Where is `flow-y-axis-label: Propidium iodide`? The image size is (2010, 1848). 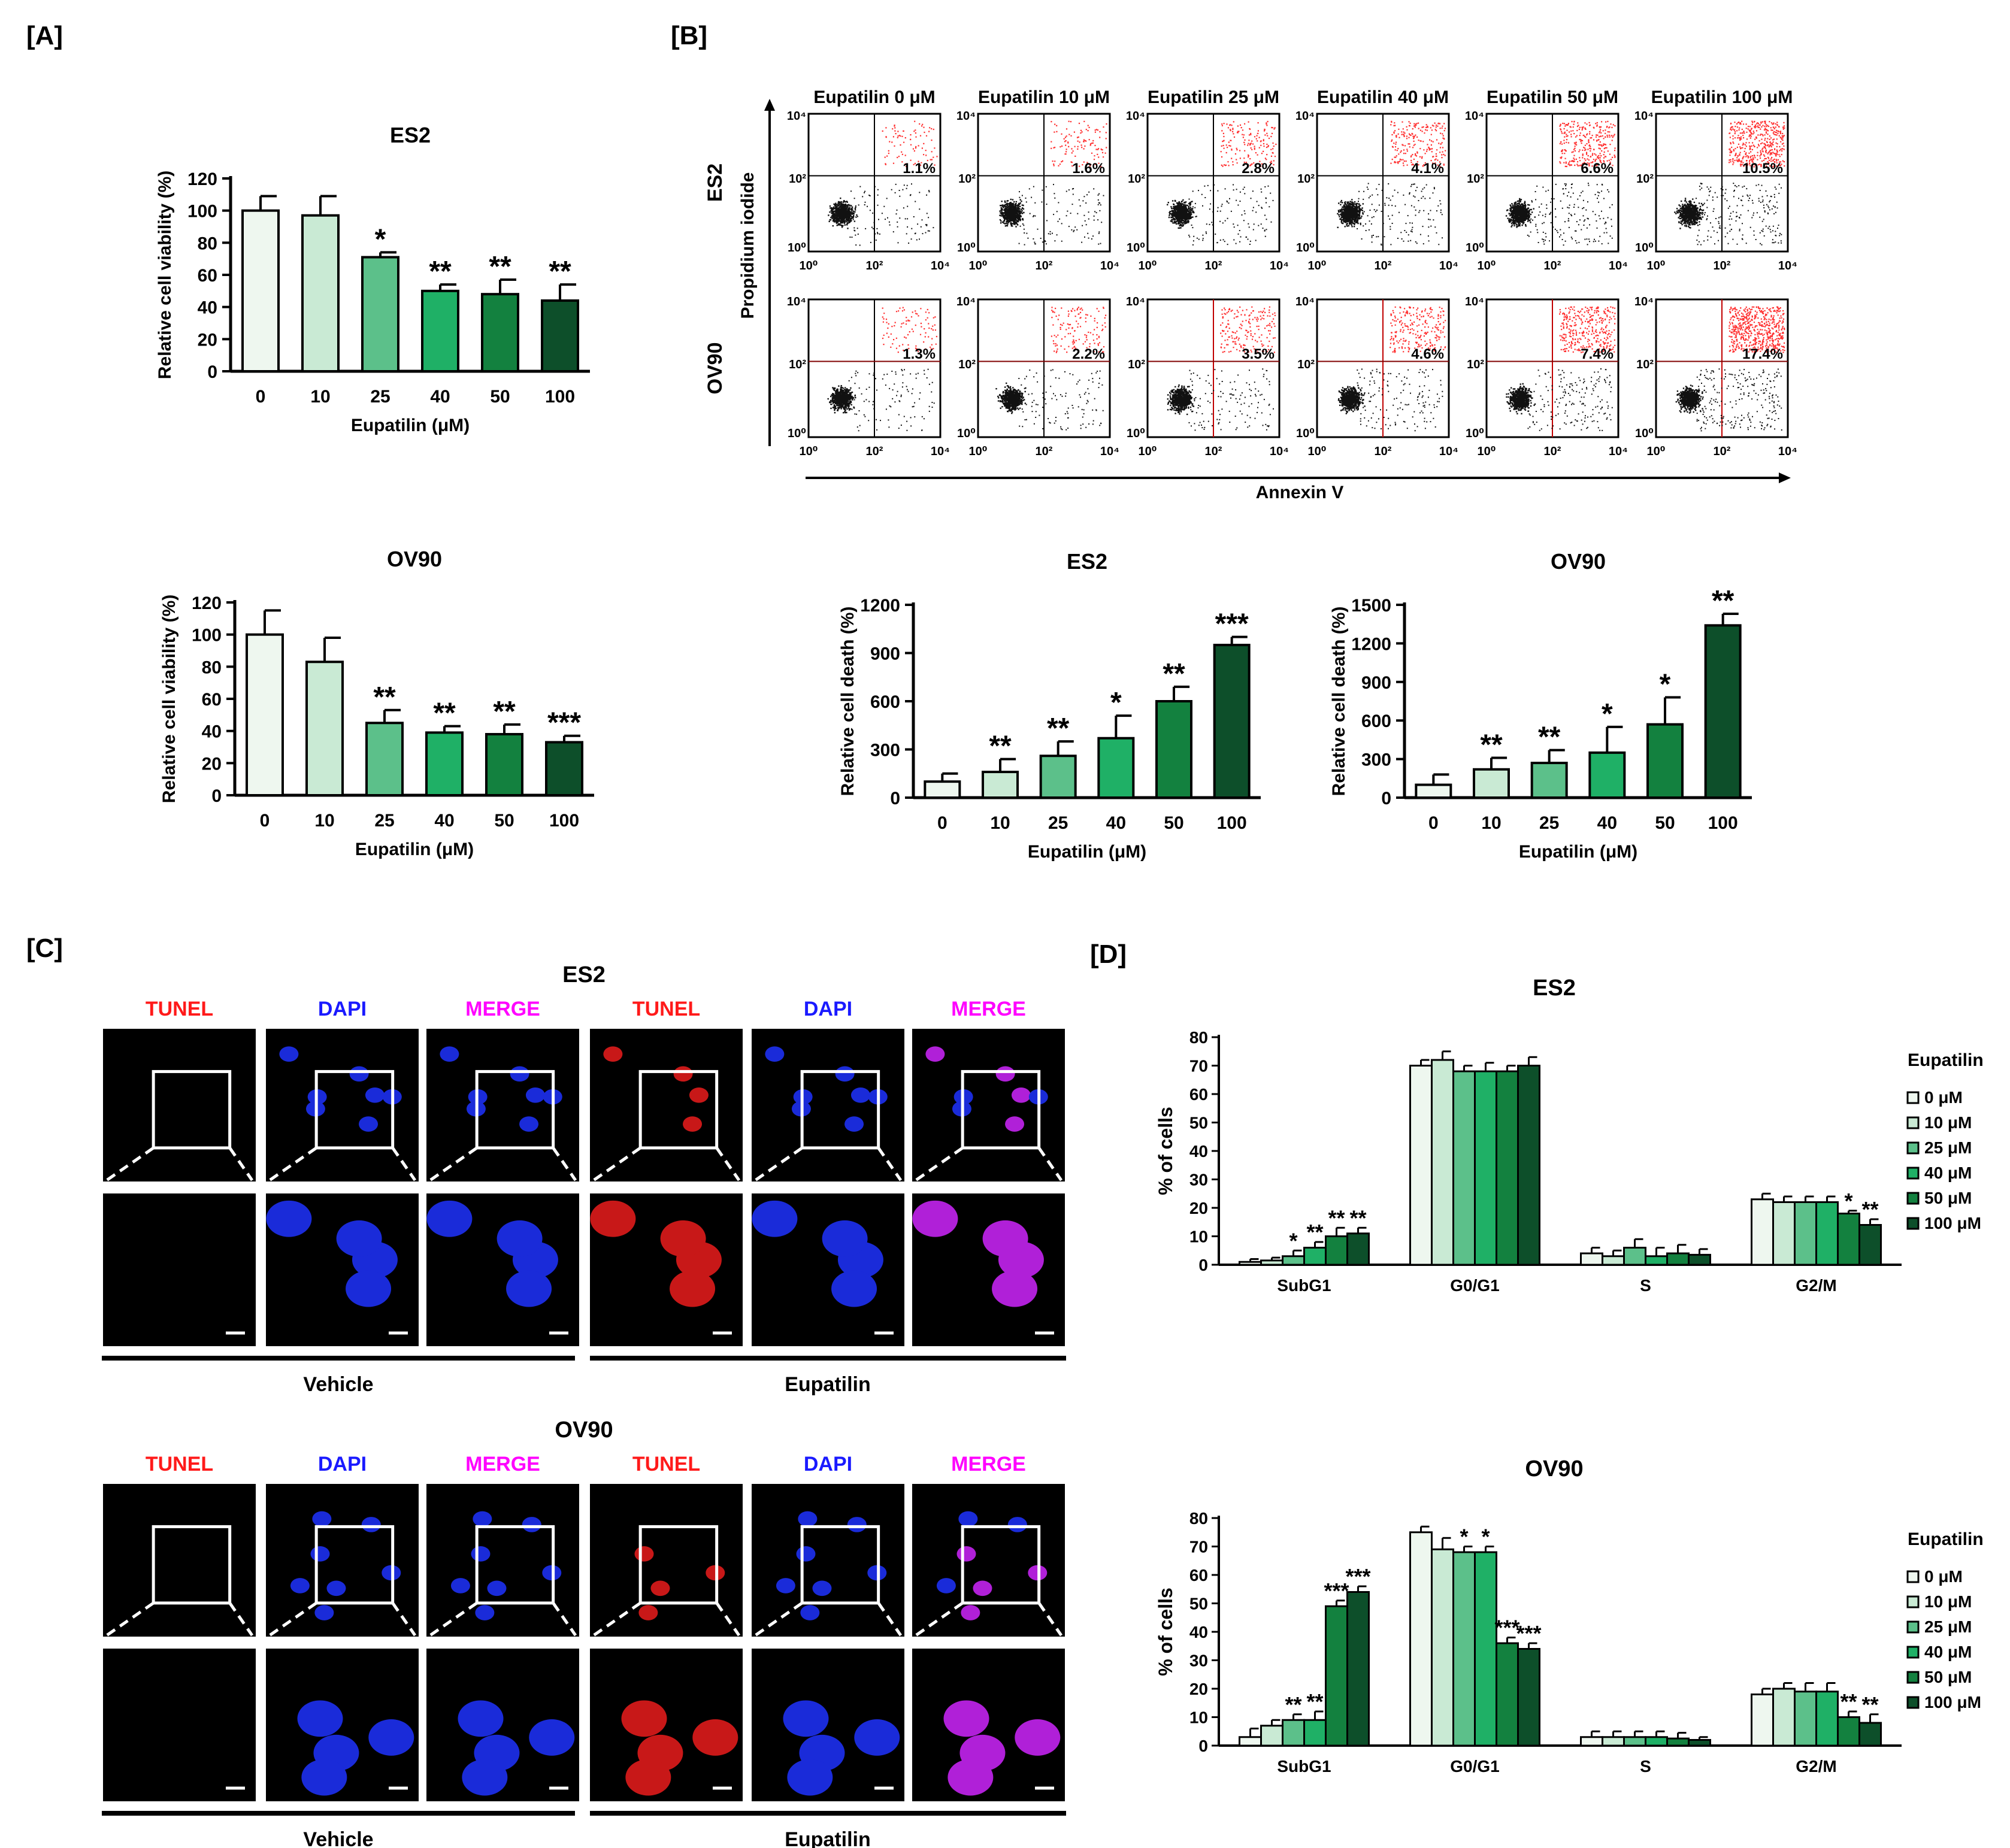 flow-y-axis-label: Propidium iodide is located at coordinates (748, 245).